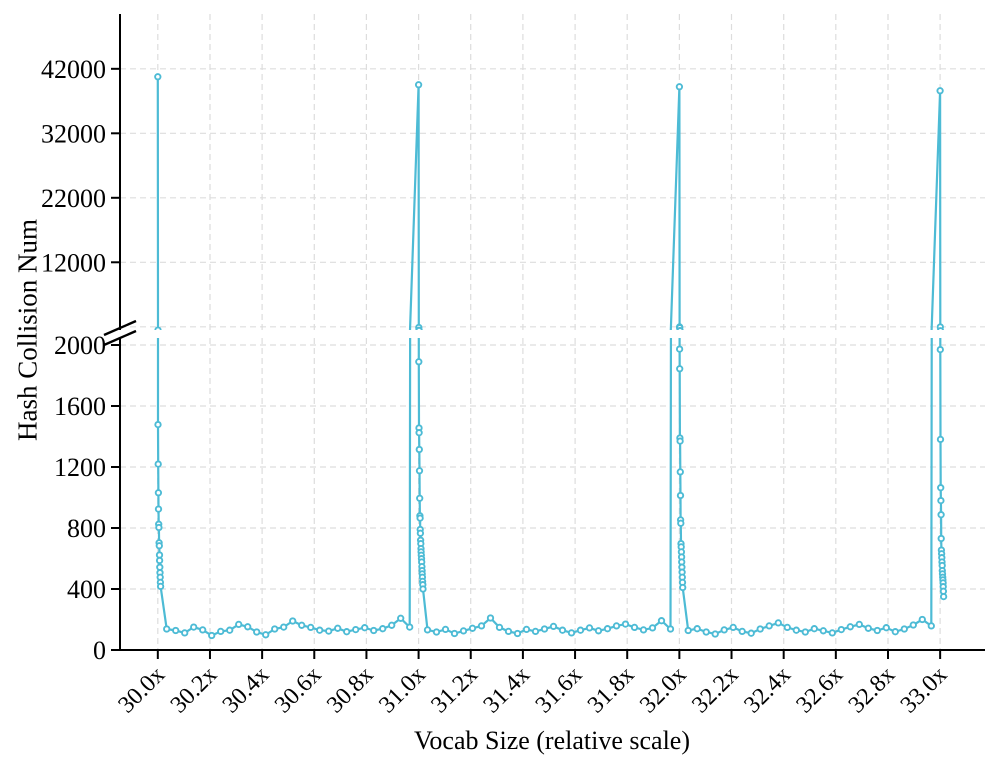 The image size is (996, 774). Describe the element at coordinates (663, 690) in the screenshot. I see `svg-text: 32.0x` at that location.